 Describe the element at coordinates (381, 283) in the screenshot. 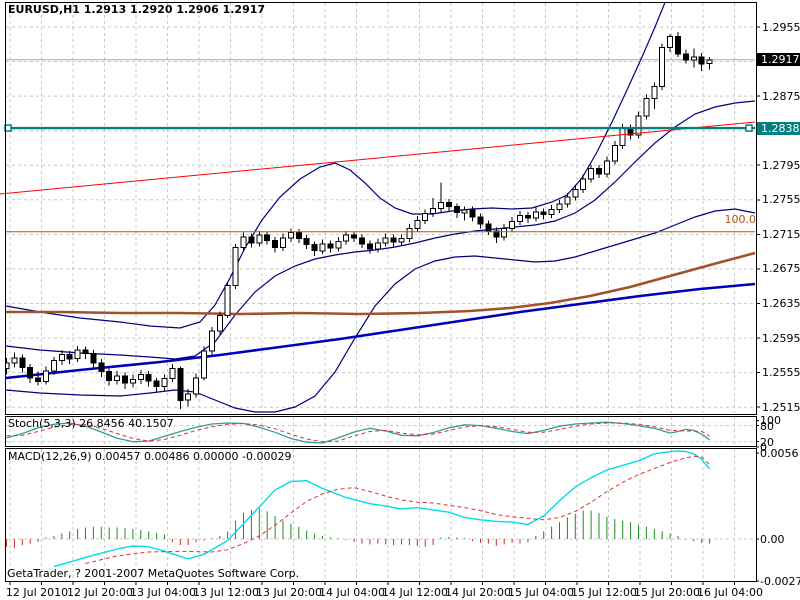

I see `ma-brown-thick` at that location.